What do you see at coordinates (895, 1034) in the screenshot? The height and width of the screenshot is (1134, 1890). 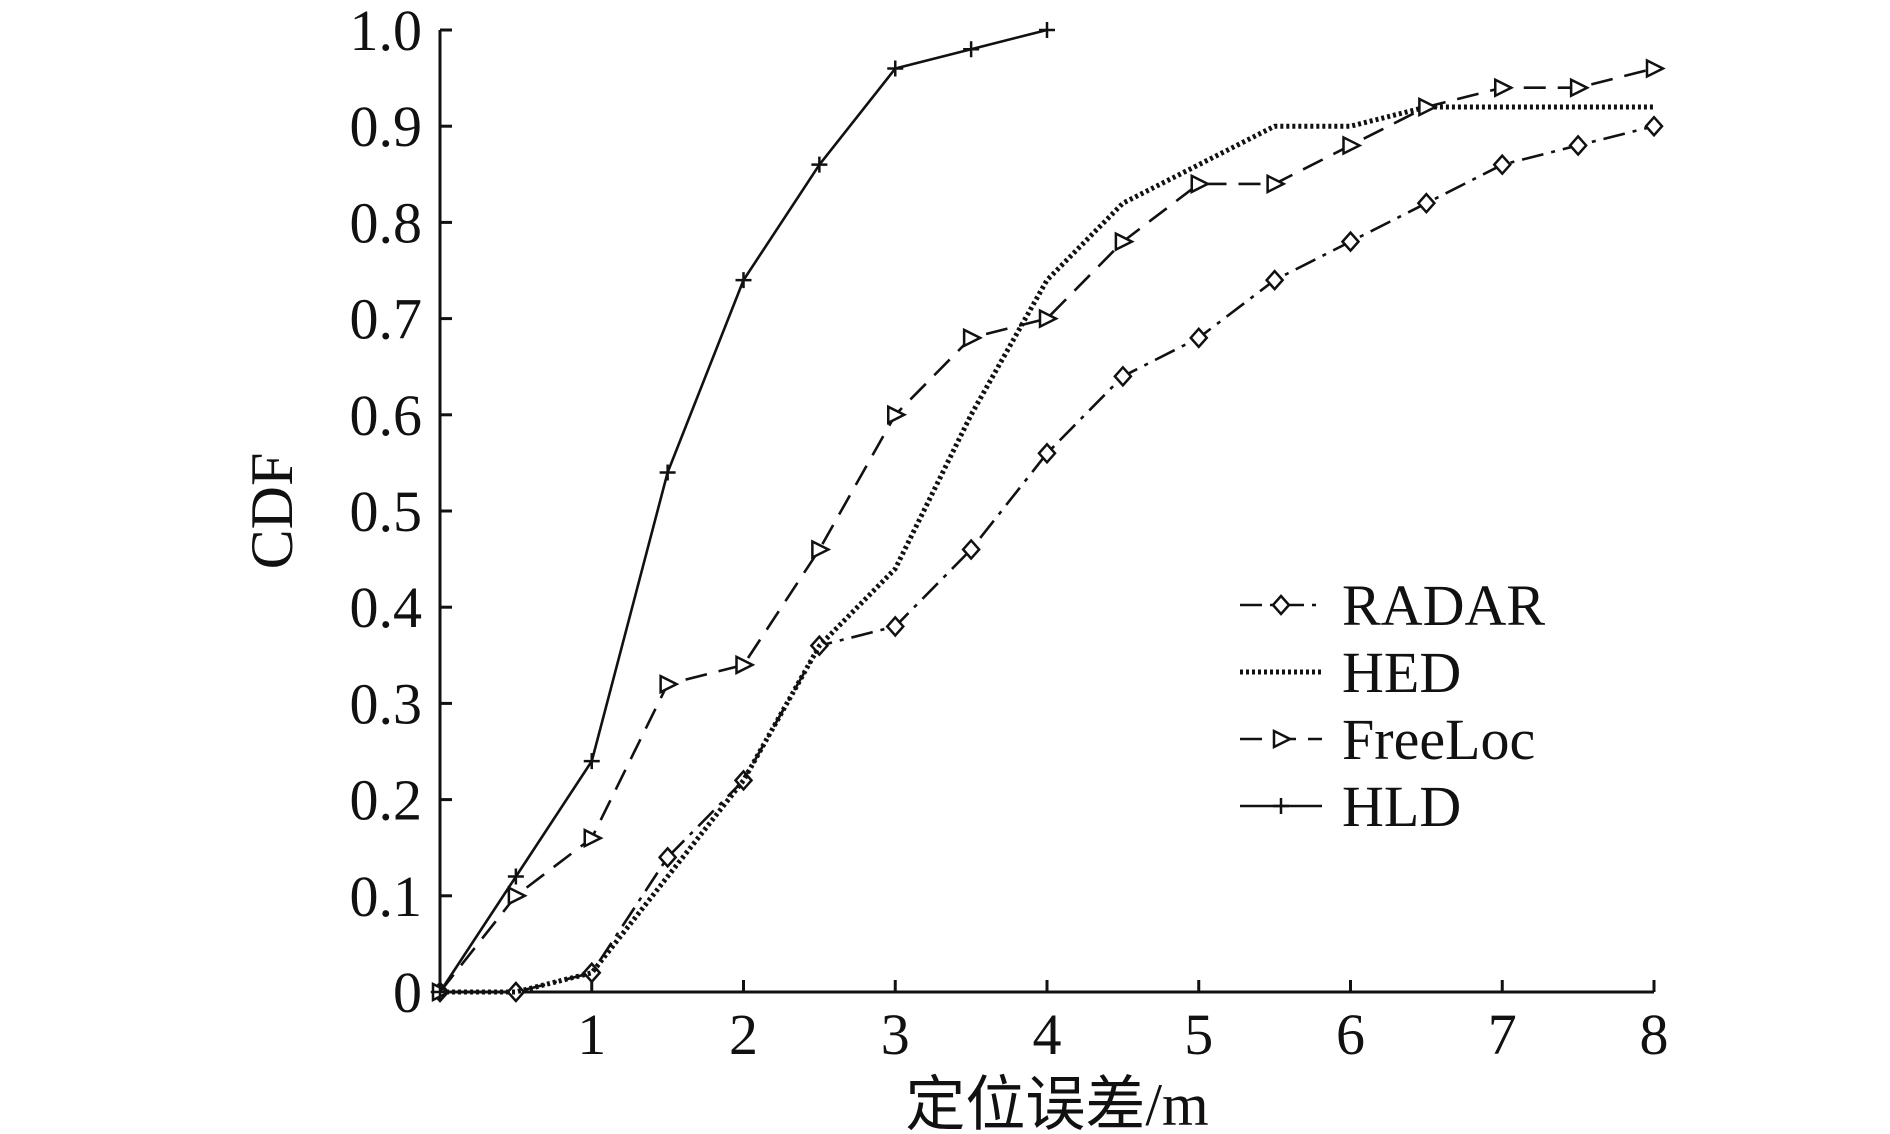 I see `x-tick-label: 3` at bounding box center [895, 1034].